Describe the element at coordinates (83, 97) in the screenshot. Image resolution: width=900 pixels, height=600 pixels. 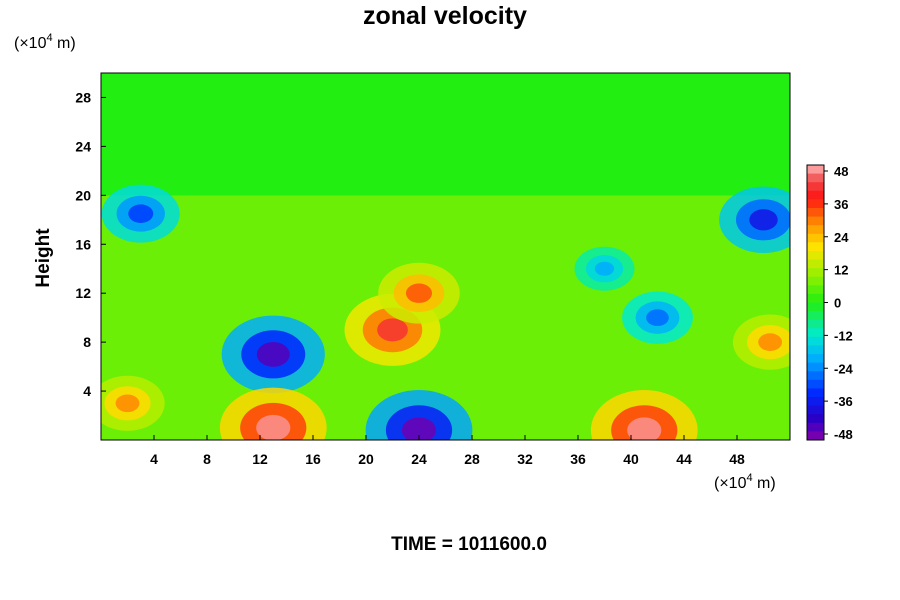
I see `y-tick-label: 28` at that location.